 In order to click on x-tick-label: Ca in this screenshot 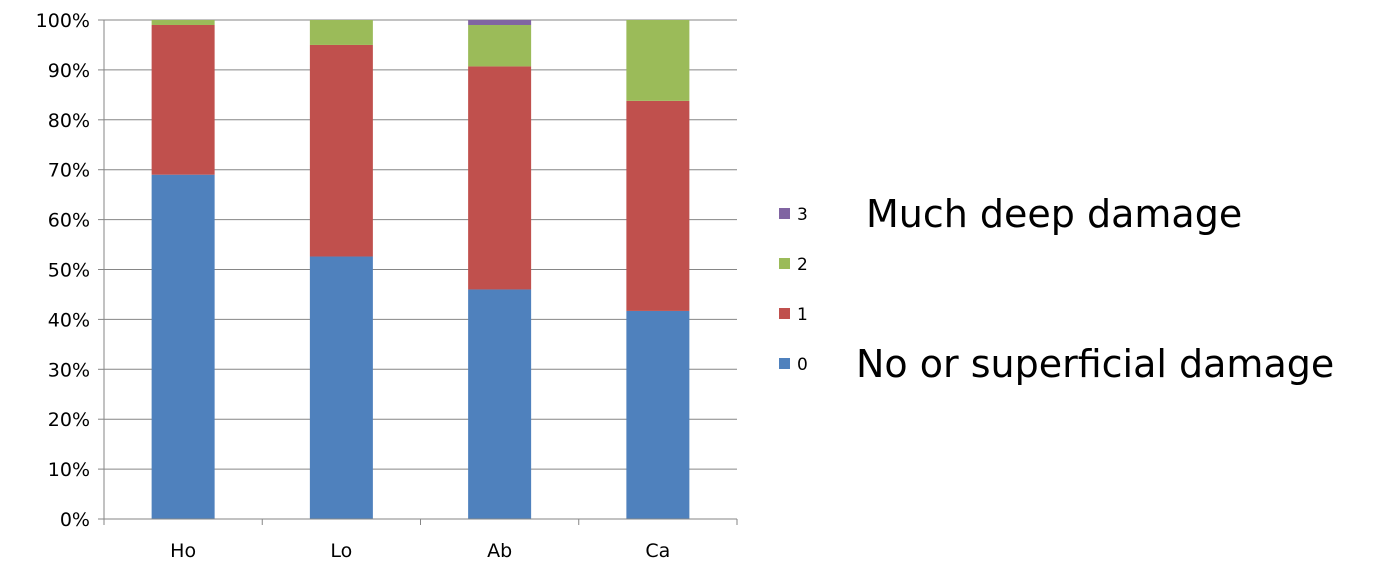, I will do `click(657, 551)`.